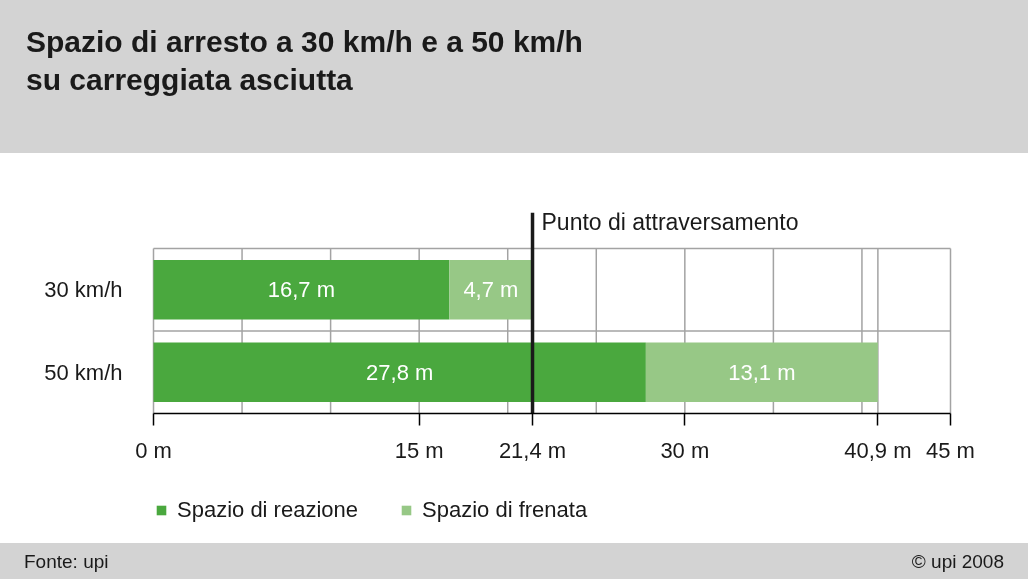  Describe the element at coordinates (950, 450) in the screenshot. I see `x-tick-label: 45 m` at that location.